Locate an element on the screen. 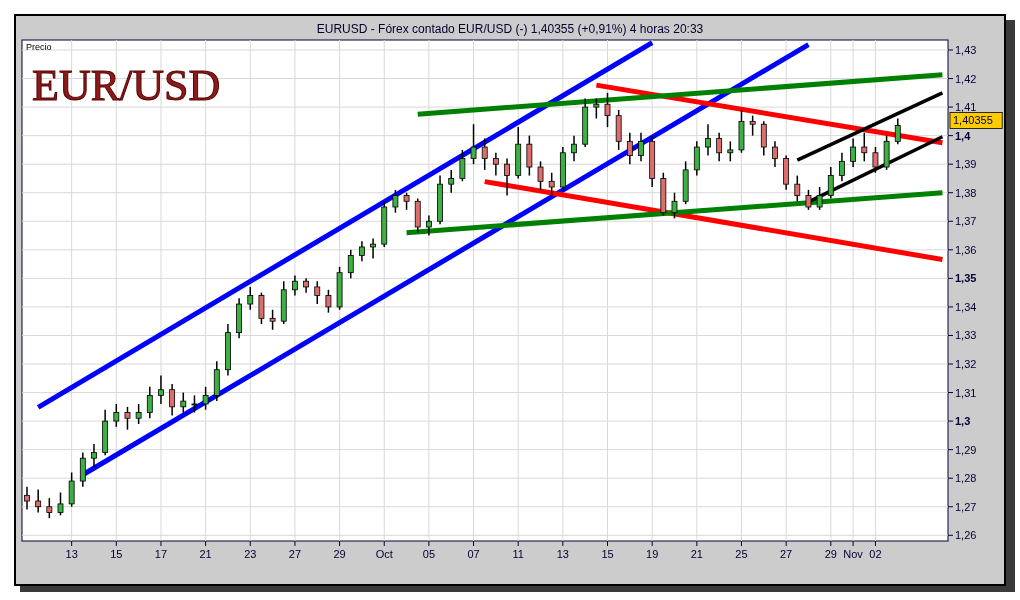  y-tick-label: 1,31 is located at coordinates (966, 392).